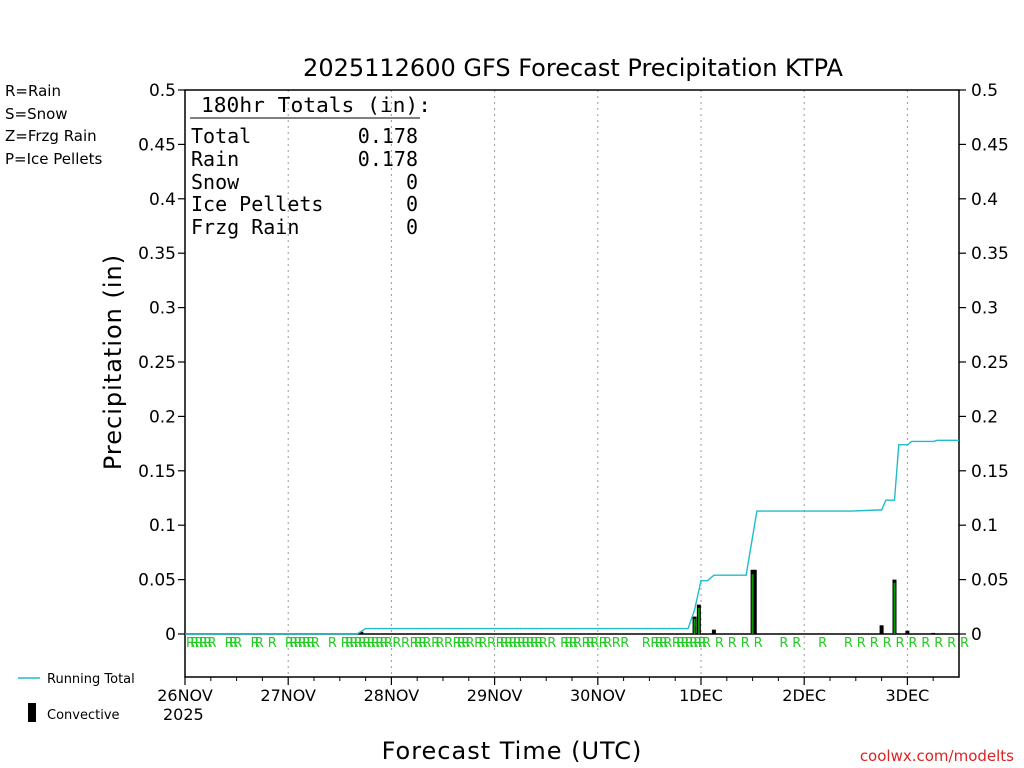 This screenshot has width=1024, height=768. Describe the element at coordinates (388, 159) in the screenshot. I see `totals-value-rain: 0.178` at that location.